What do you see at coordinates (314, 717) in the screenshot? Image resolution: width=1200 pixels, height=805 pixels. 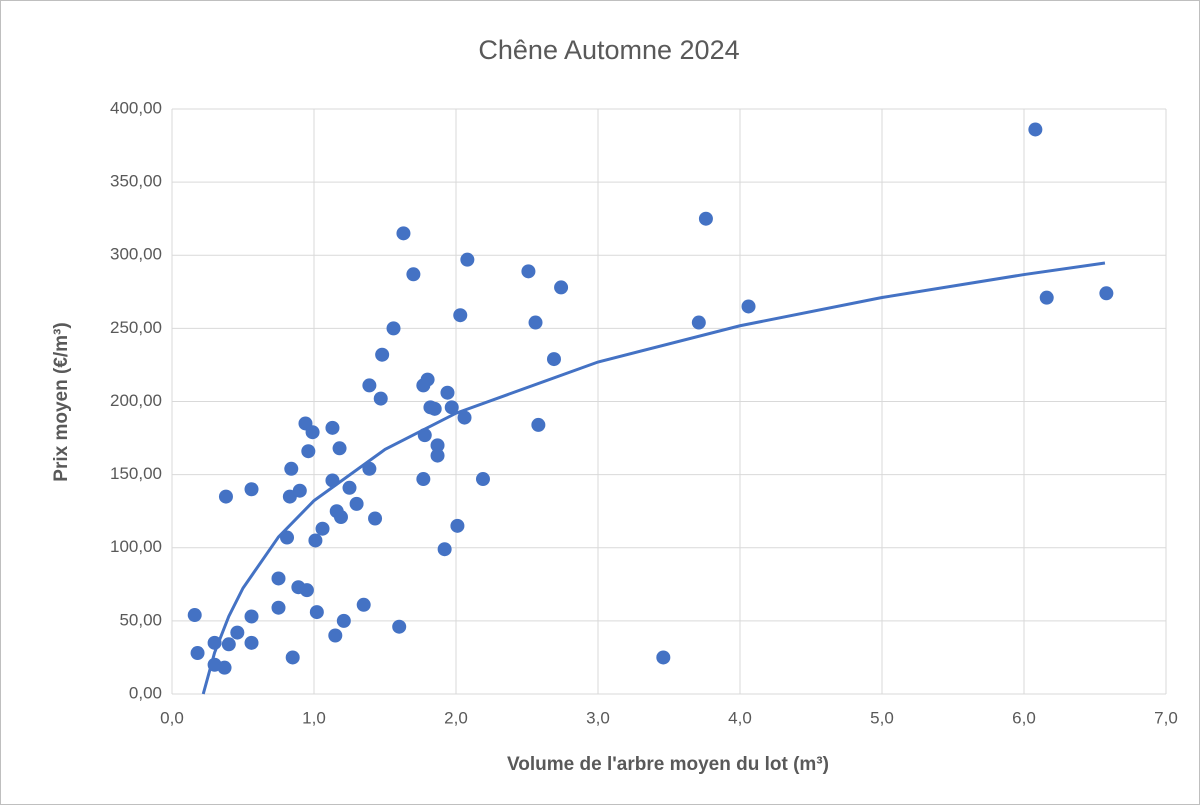 I see `x-tick-label: 1,0` at bounding box center [314, 717].